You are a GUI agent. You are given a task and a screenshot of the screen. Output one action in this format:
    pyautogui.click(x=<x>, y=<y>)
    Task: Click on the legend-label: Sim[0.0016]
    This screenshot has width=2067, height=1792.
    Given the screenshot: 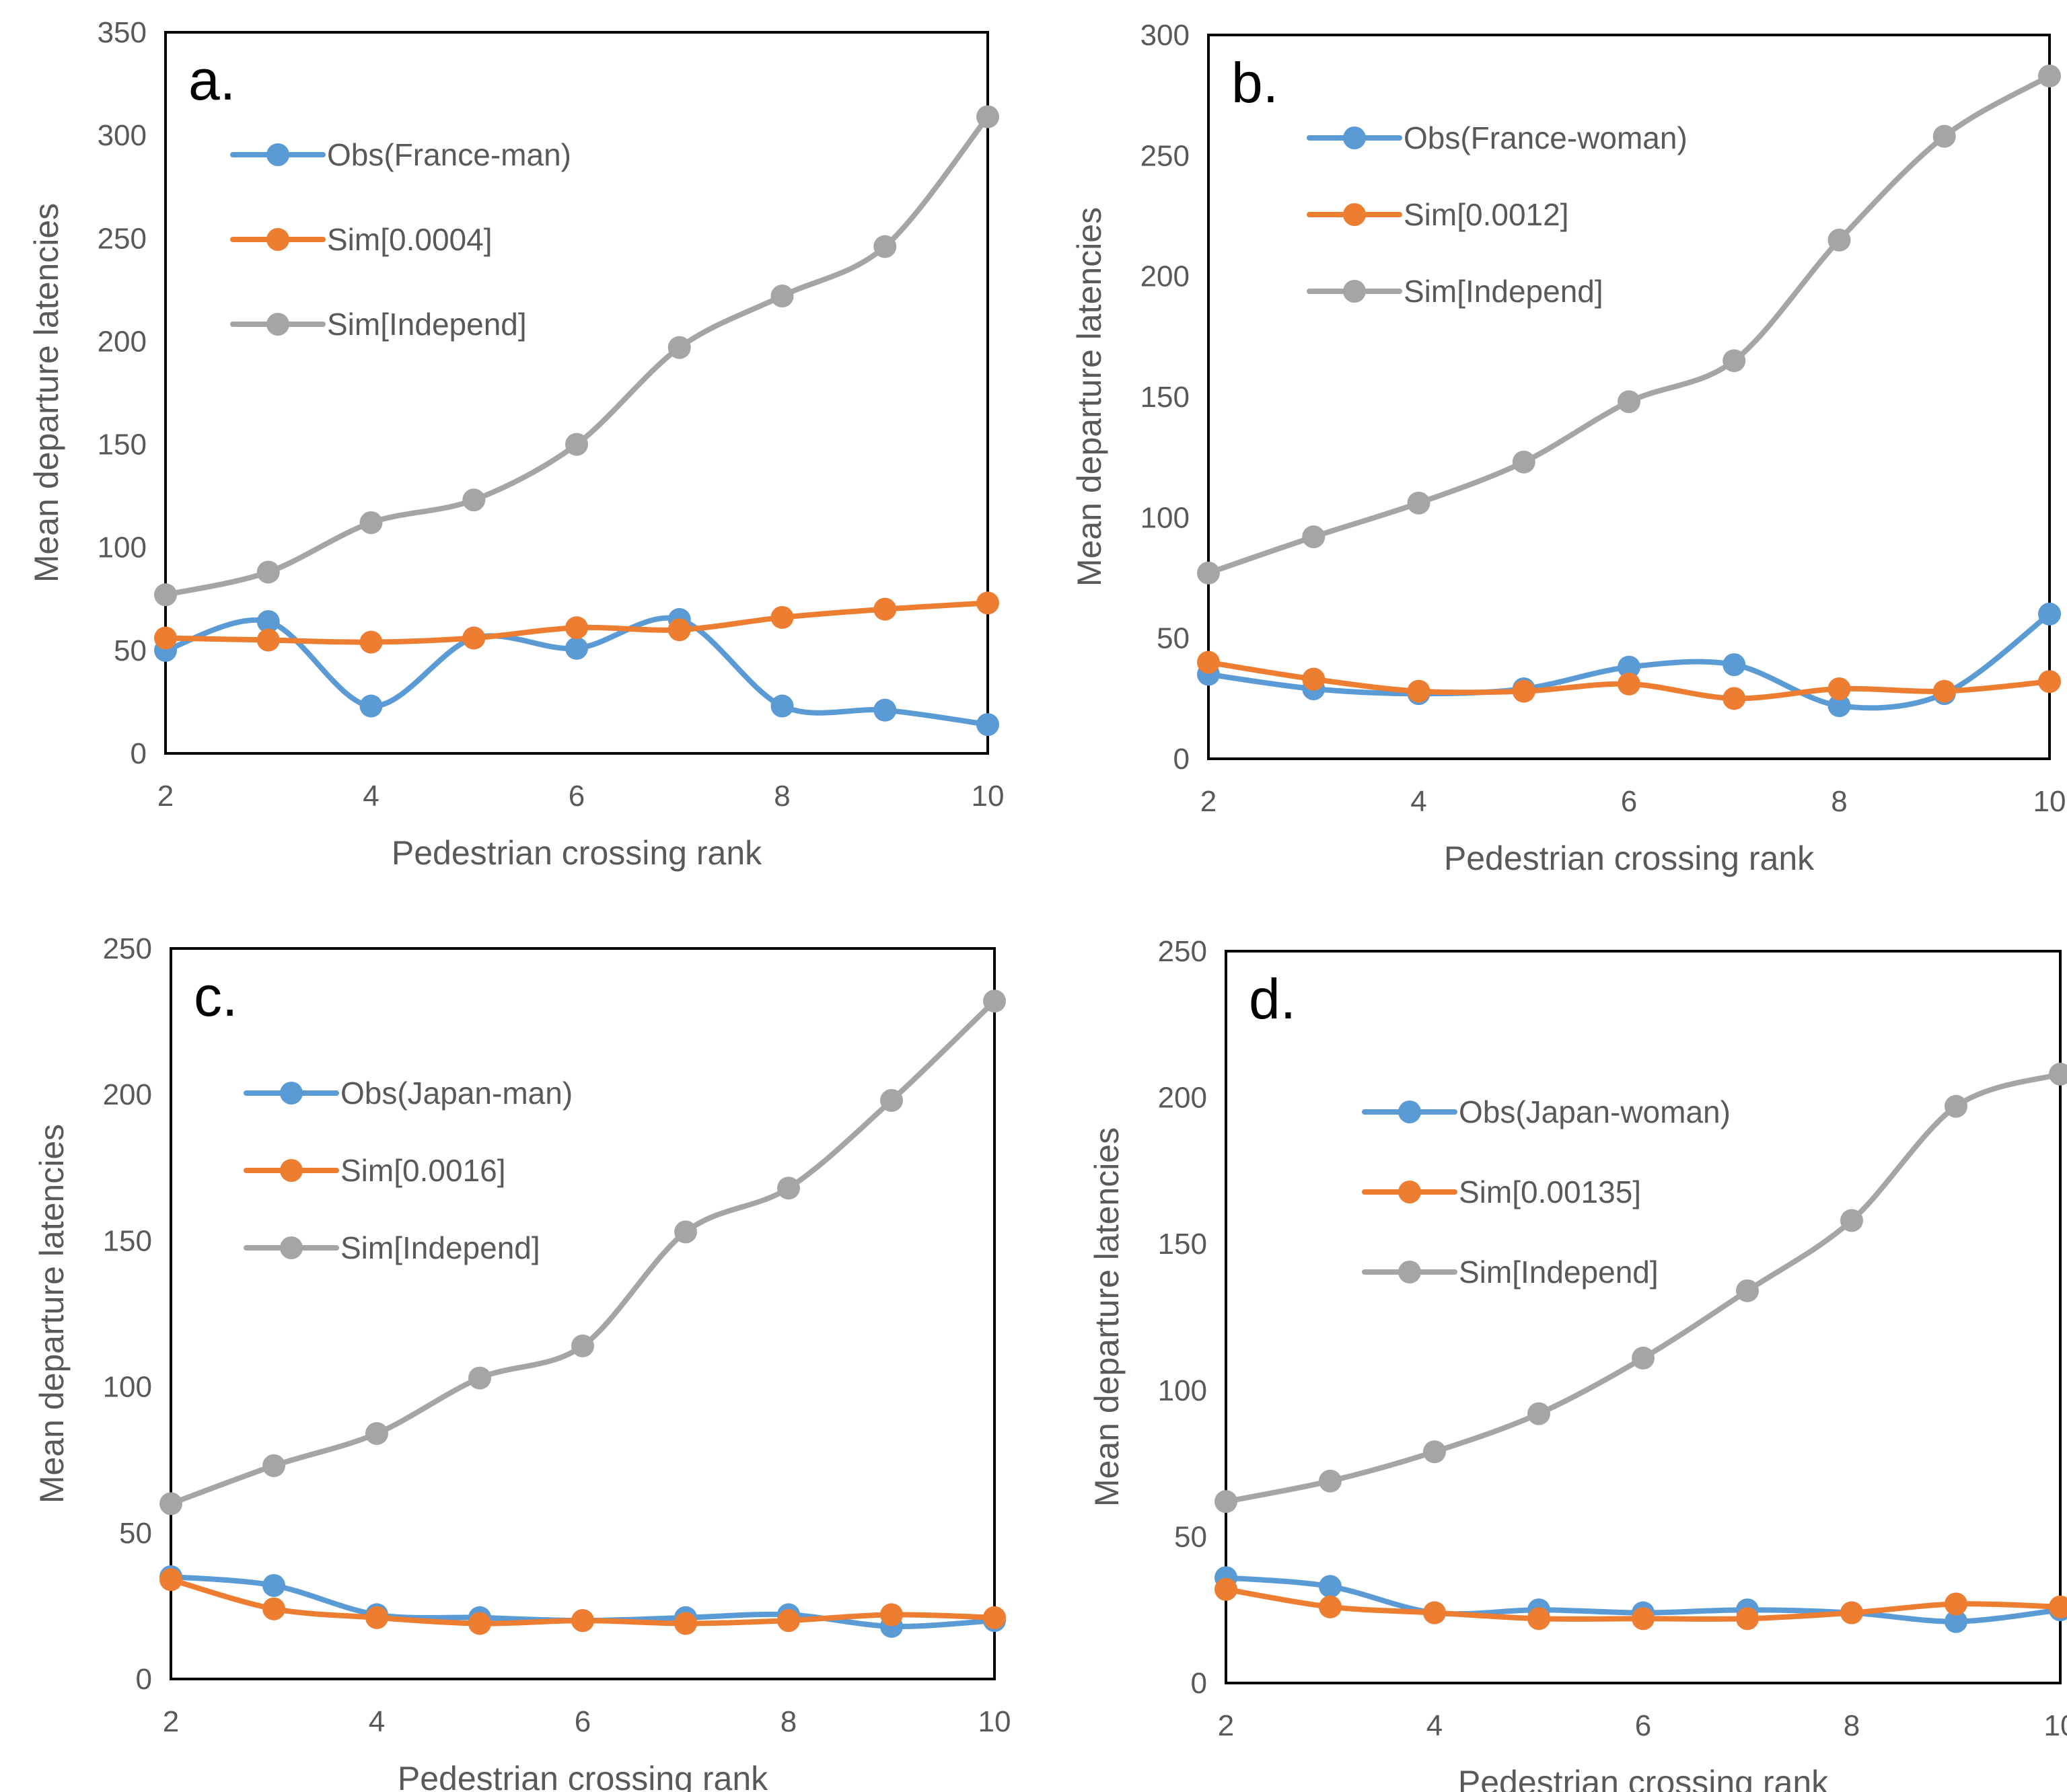 What is the action you would take?
    pyautogui.click(x=422, y=1170)
    